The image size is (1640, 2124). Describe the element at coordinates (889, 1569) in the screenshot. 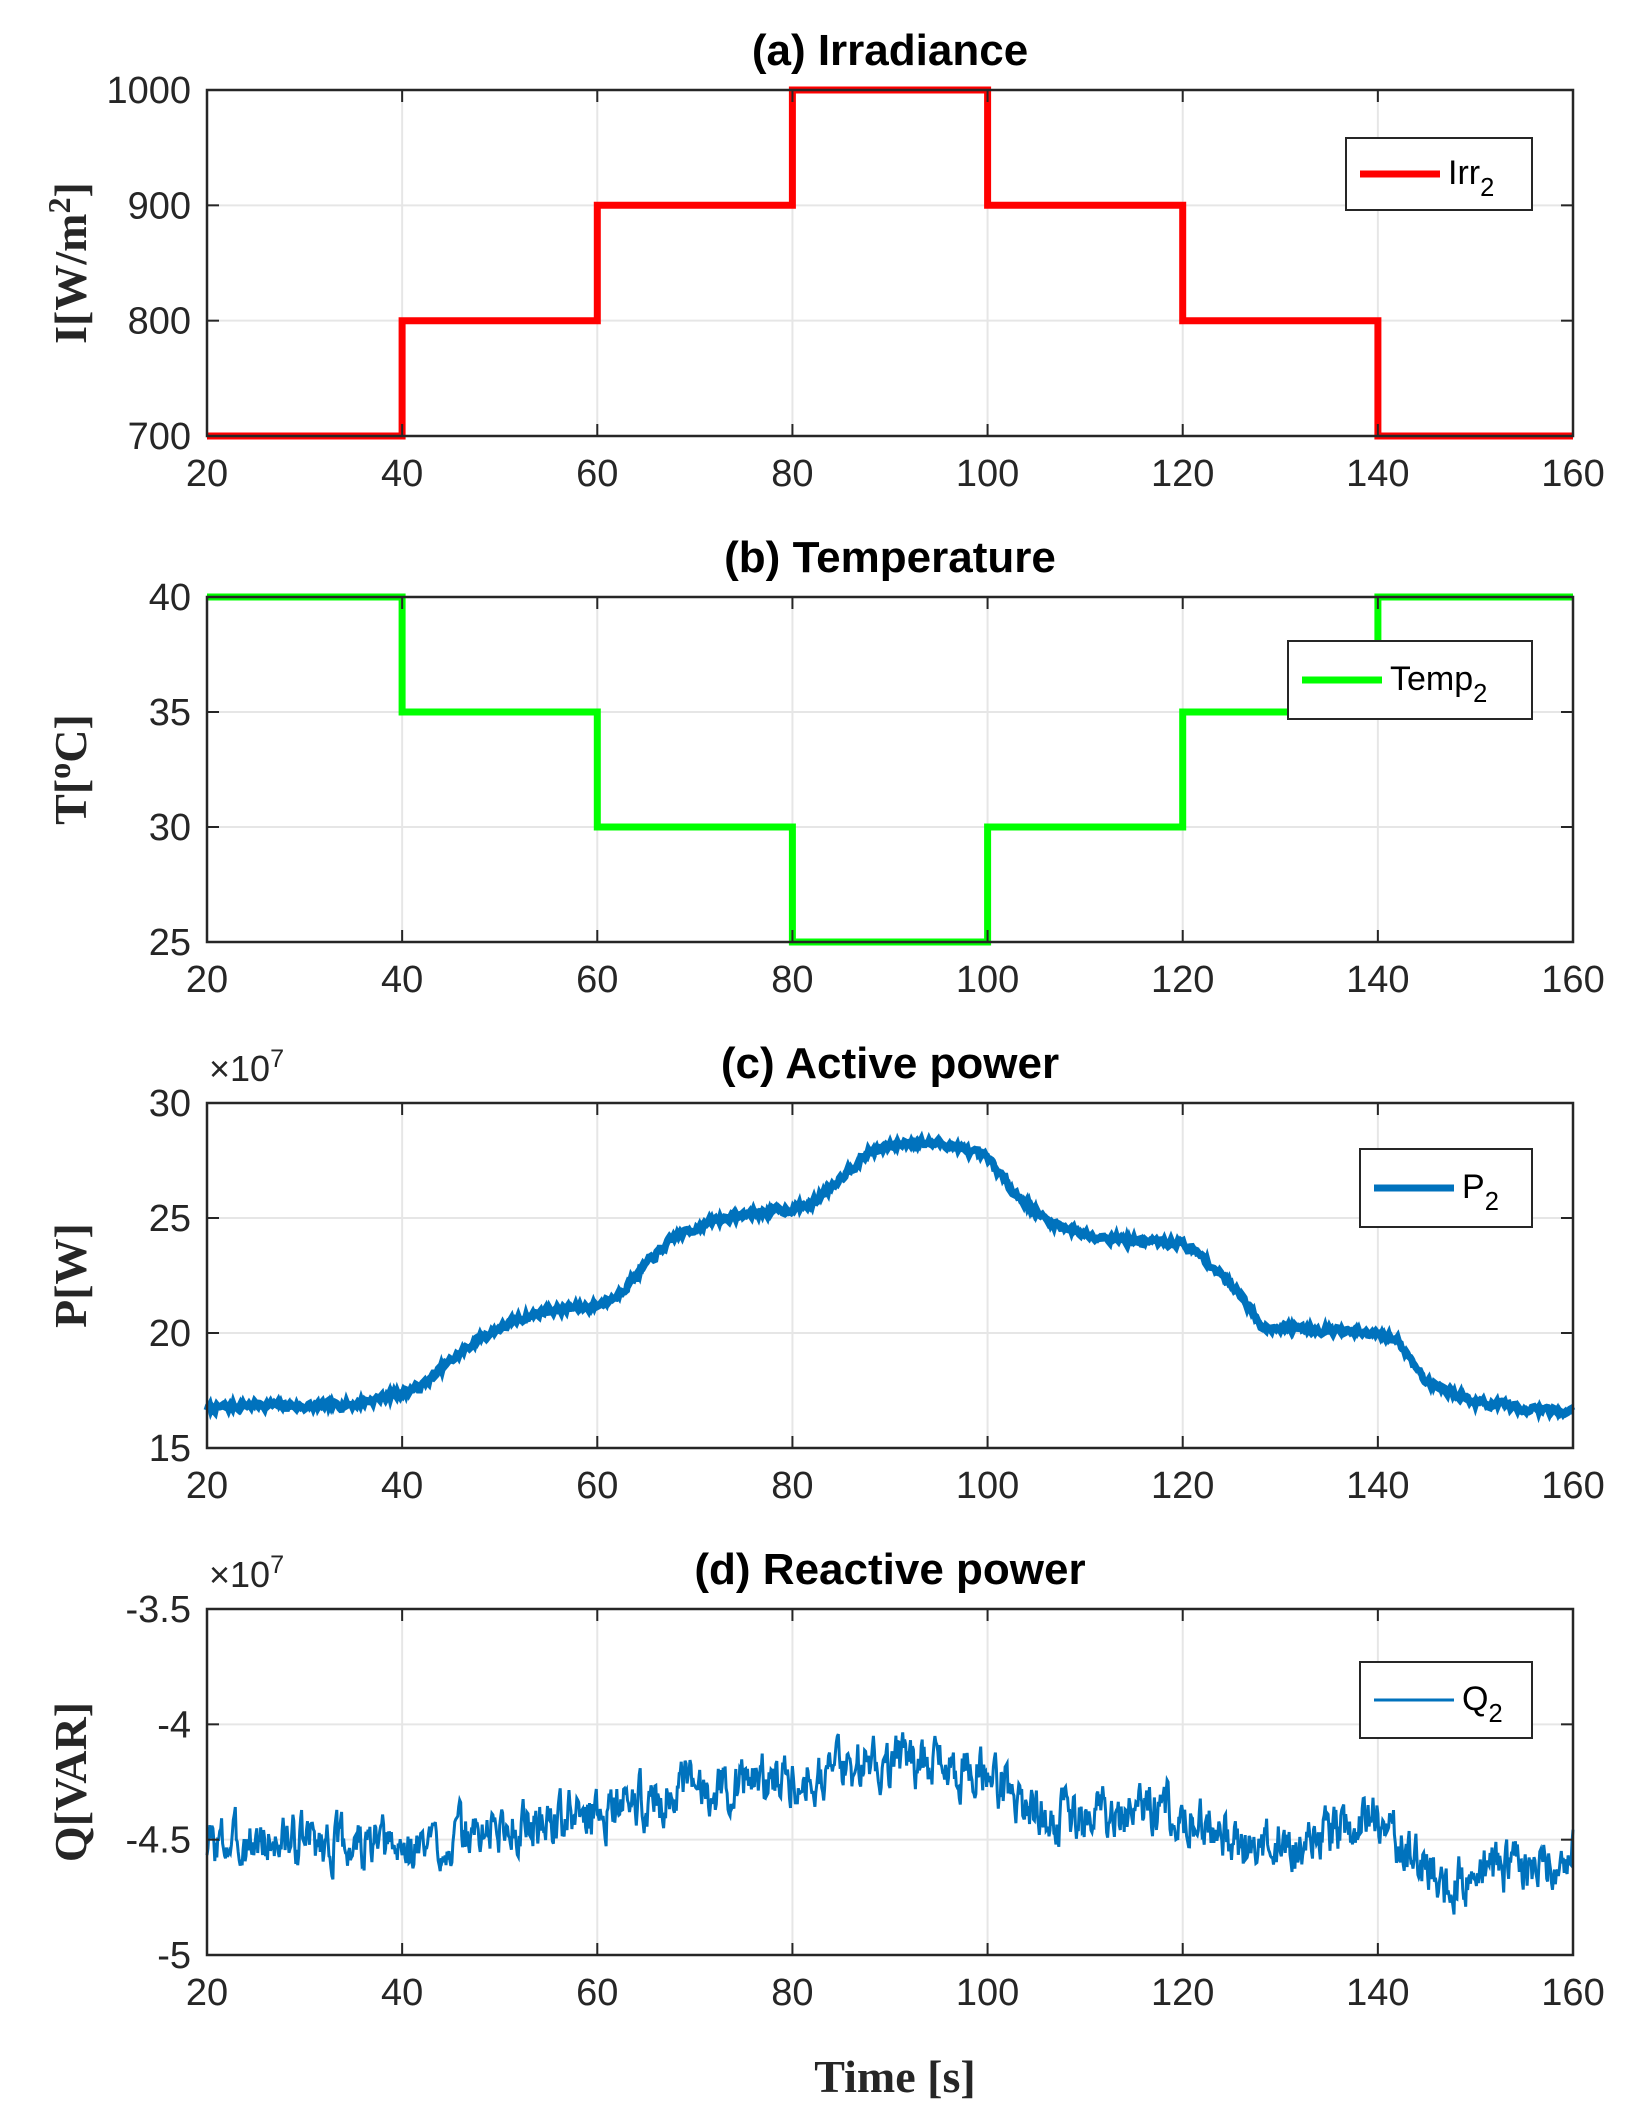

I see `chart-title: (d) Reactive power` at that location.